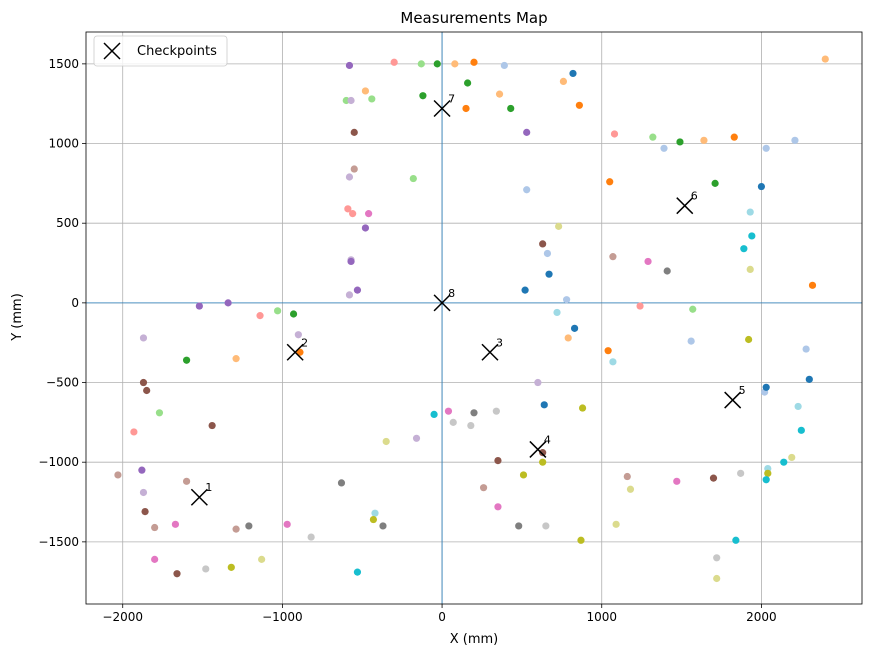 This screenshot has width=871, height=656. What do you see at coordinates (499, 342) in the screenshot?
I see `checkpoint-label: 3` at bounding box center [499, 342].